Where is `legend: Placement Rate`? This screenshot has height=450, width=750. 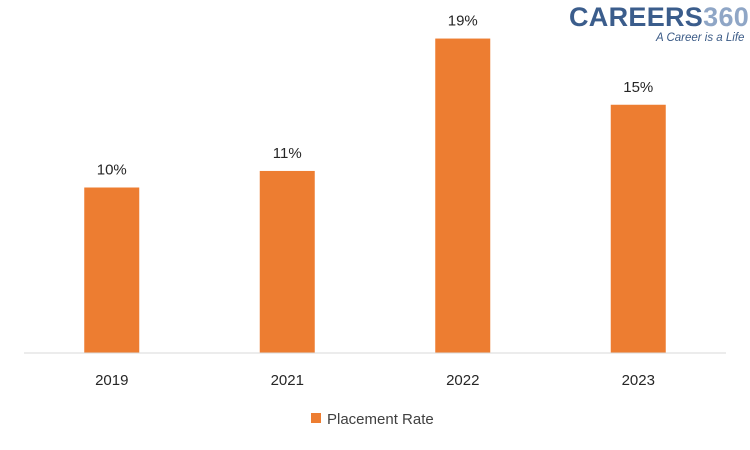 legend: Placement Rate is located at coordinates (372, 419).